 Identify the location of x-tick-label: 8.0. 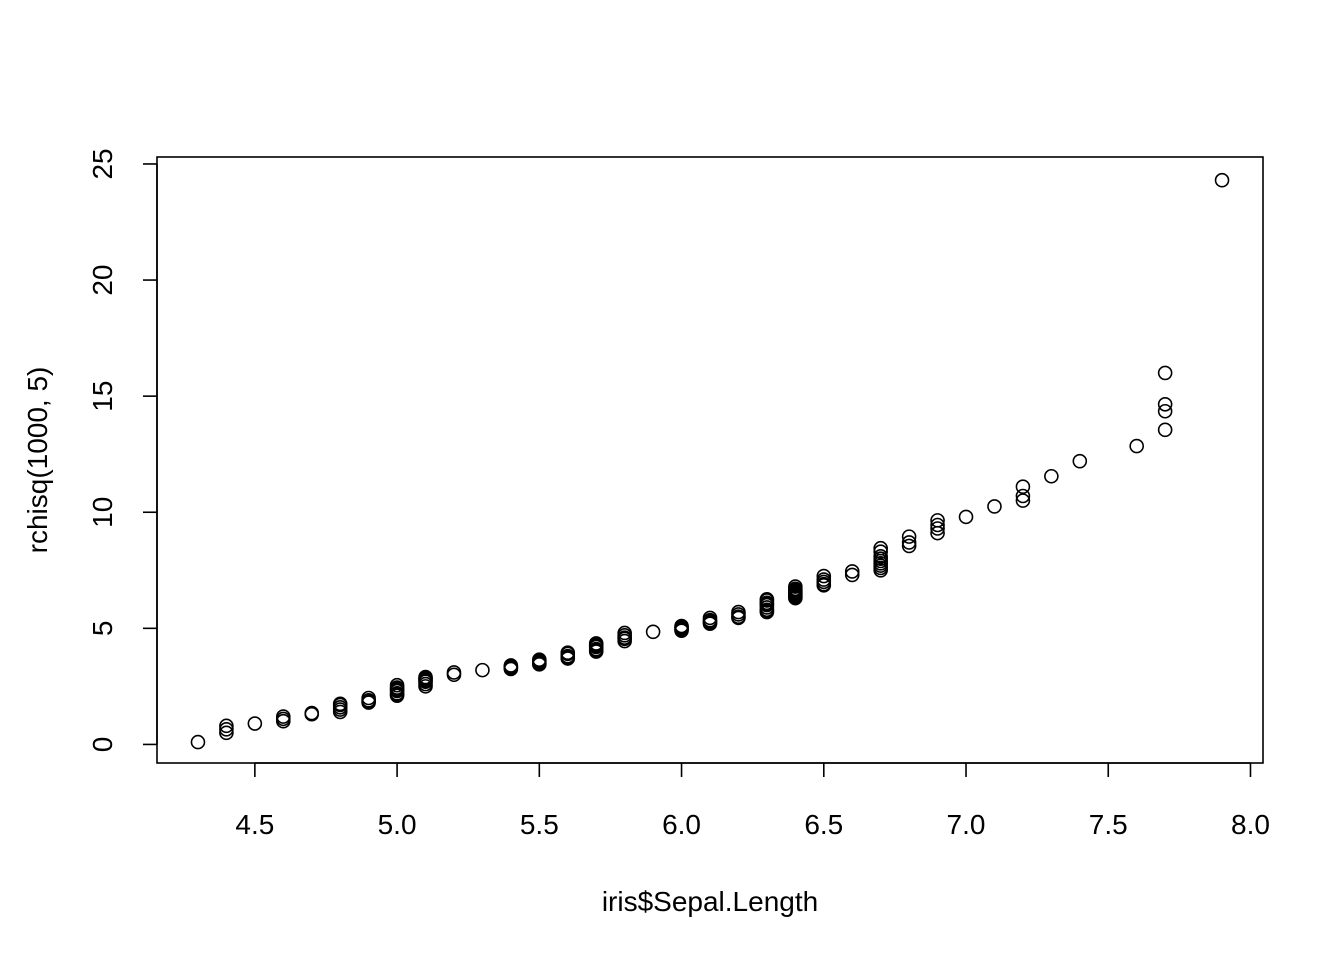
(1250, 824).